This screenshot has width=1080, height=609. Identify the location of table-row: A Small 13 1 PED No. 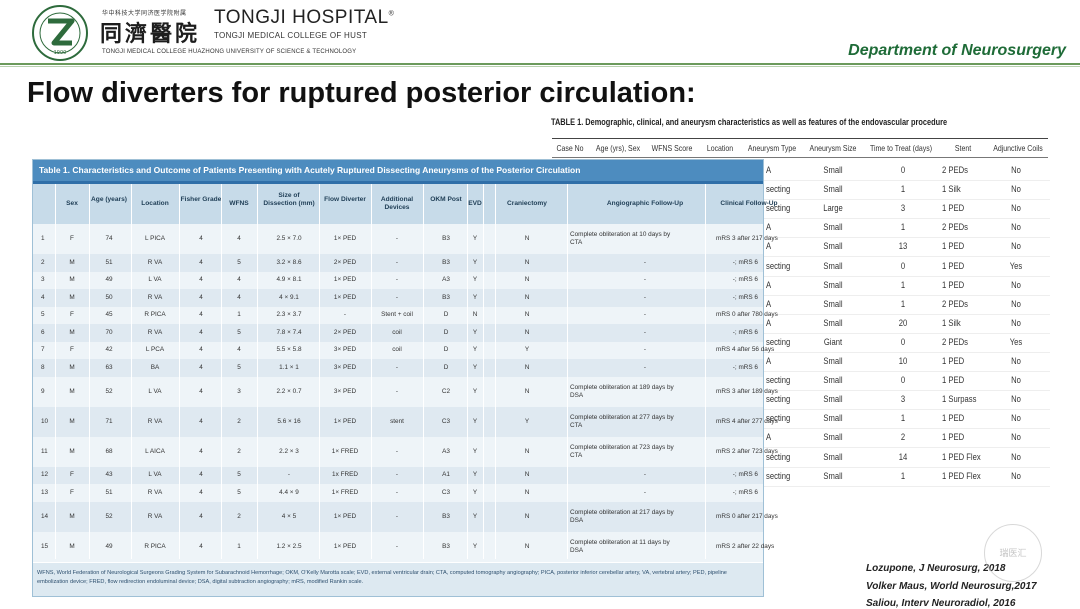
(907, 247).